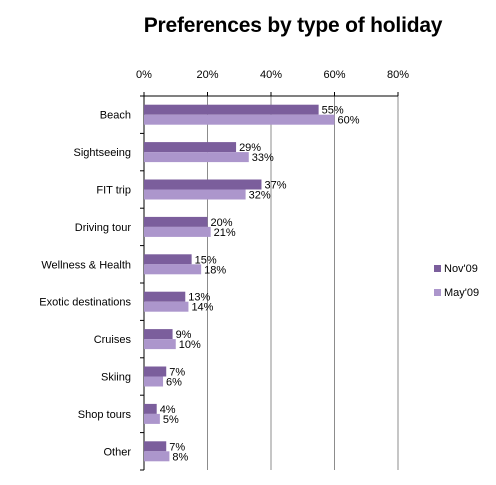 This screenshot has width=496, height=485. I want to click on category-label: Wellness & Health, so click(86, 265).